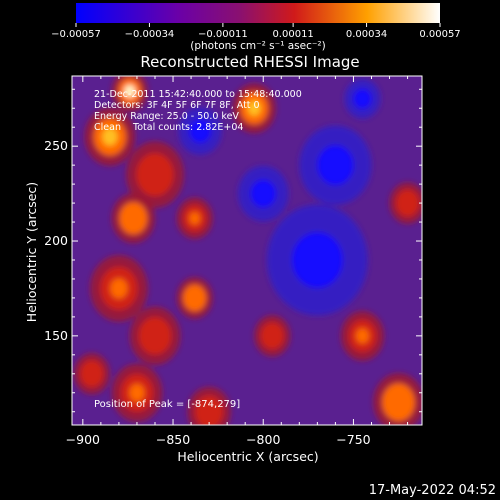  What do you see at coordinates (56, 145) in the screenshot?
I see `y-tick-label: 250` at bounding box center [56, 145].